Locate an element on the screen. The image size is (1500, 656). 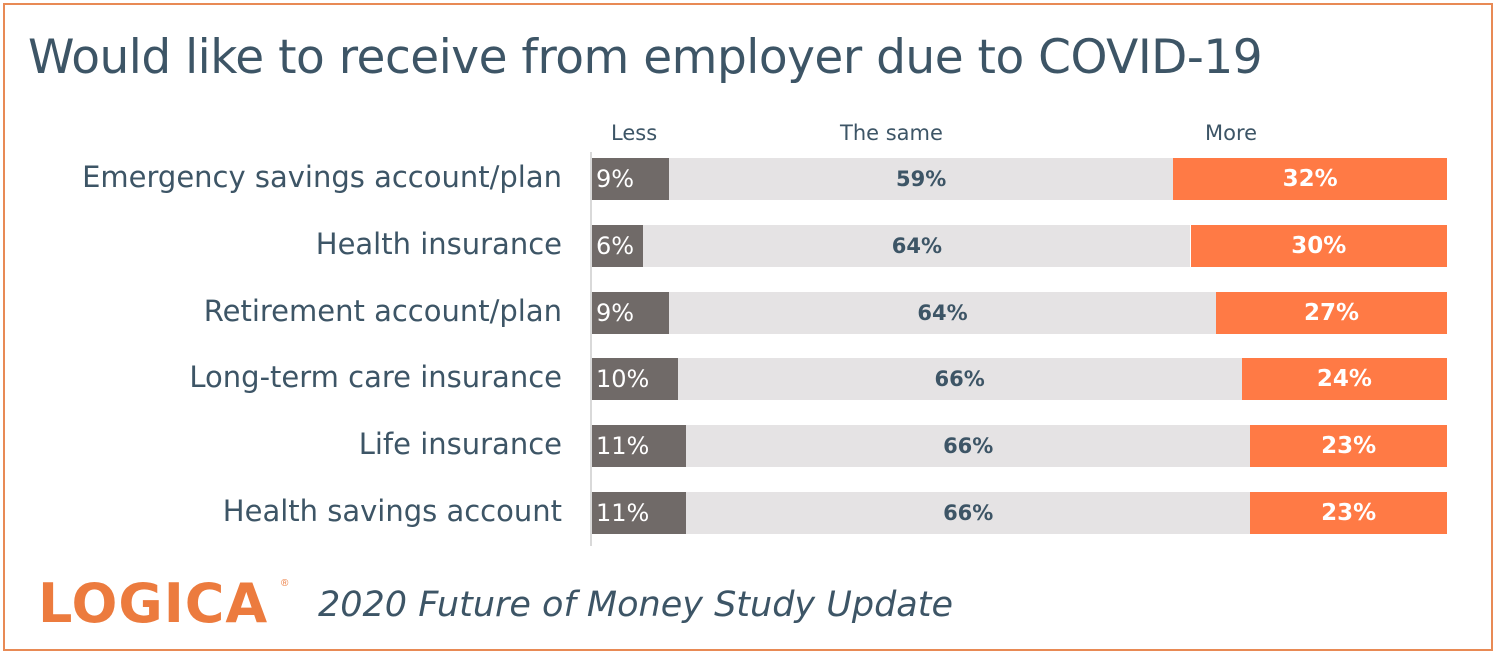
data-label: 24% is located at coordinates (1344, 379).